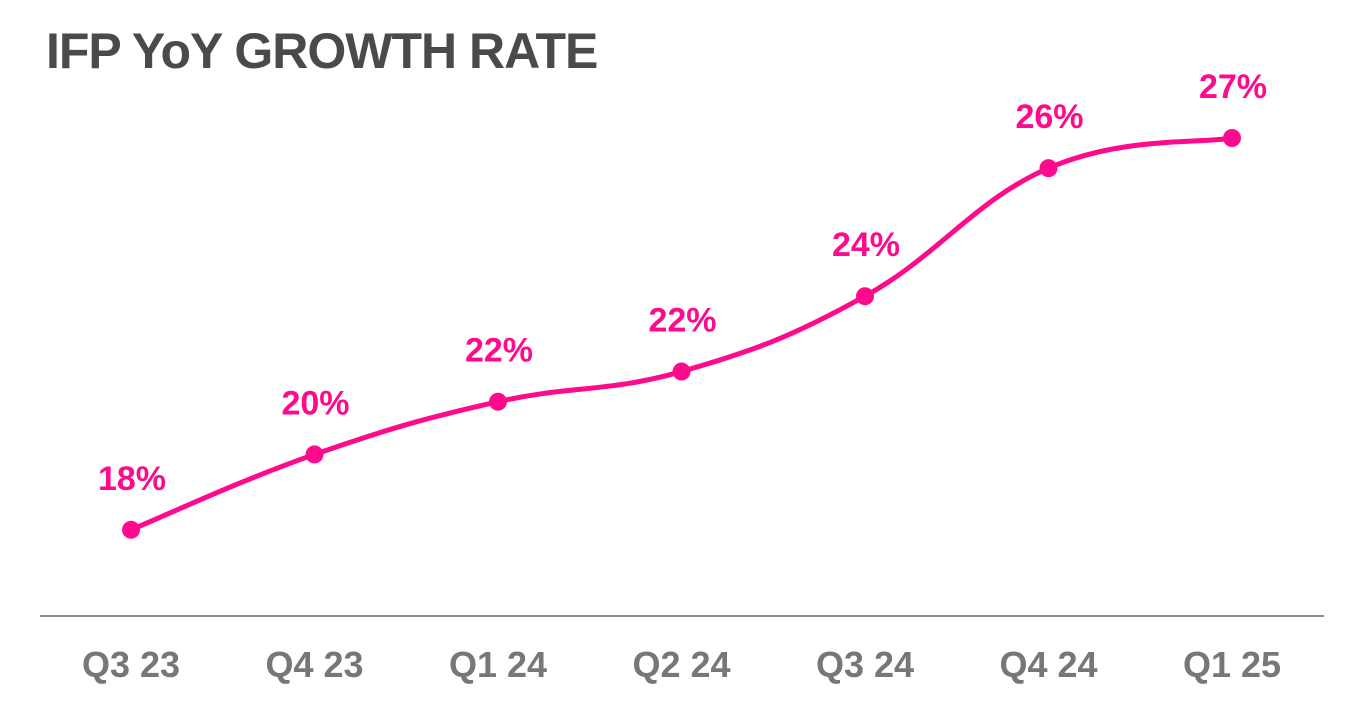 The image size is (1363, 717). Describe the element at coordinates (131, 664) in the screenshot. I see `x-tick-label: Q3 23` at that location.